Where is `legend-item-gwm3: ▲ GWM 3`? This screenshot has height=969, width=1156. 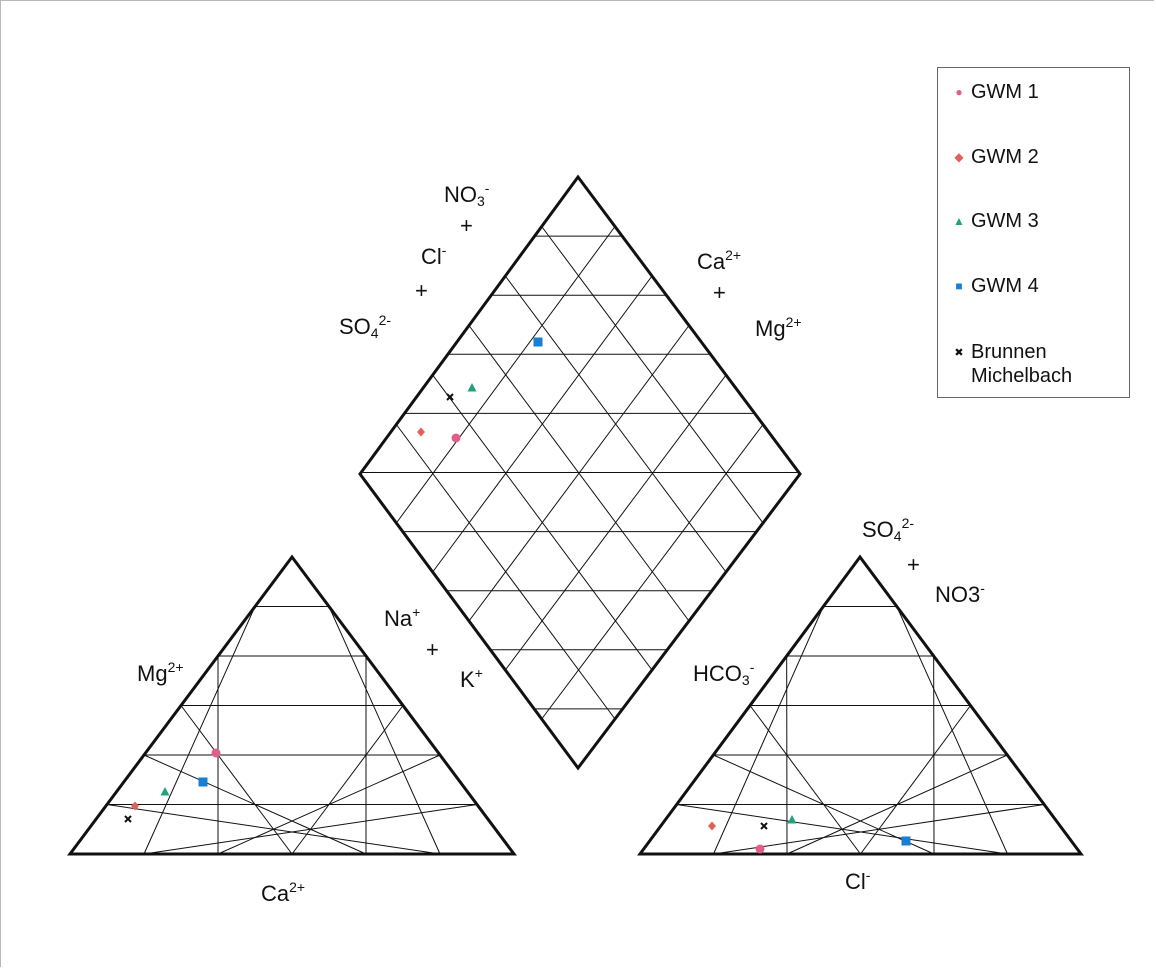
legend-item-gwm3: ▲ GWM 3 is located at coordinates (994, 221).